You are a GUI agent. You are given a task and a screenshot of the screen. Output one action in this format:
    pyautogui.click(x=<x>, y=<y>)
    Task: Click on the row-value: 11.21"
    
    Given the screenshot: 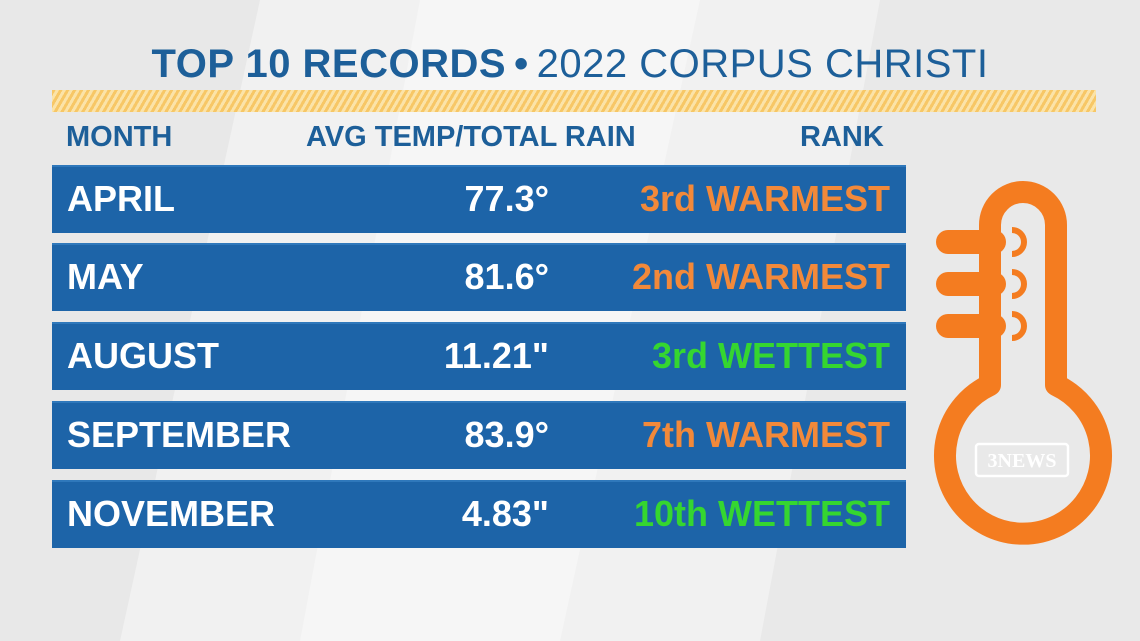 What is the action you would take?
    pyautogui.click(x=496, y=355)
    